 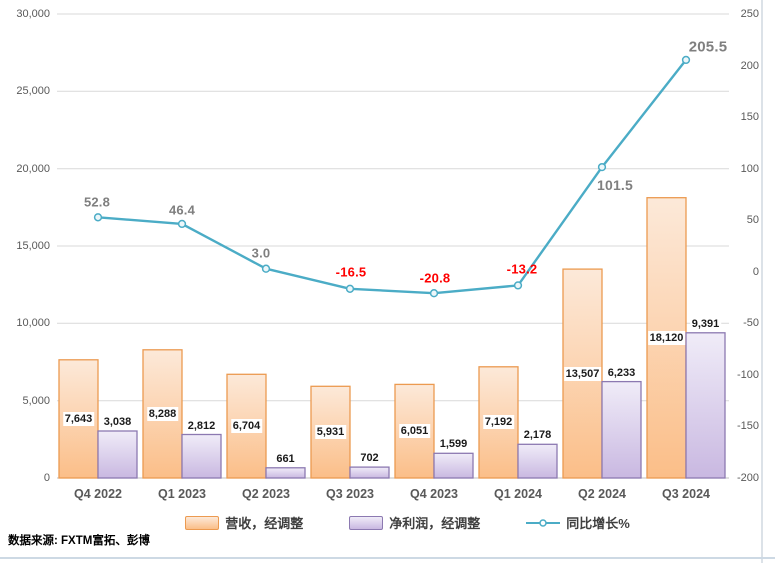 I want to click on legend-item-revenue: 营收，经调整, so click(x=244, y=522).